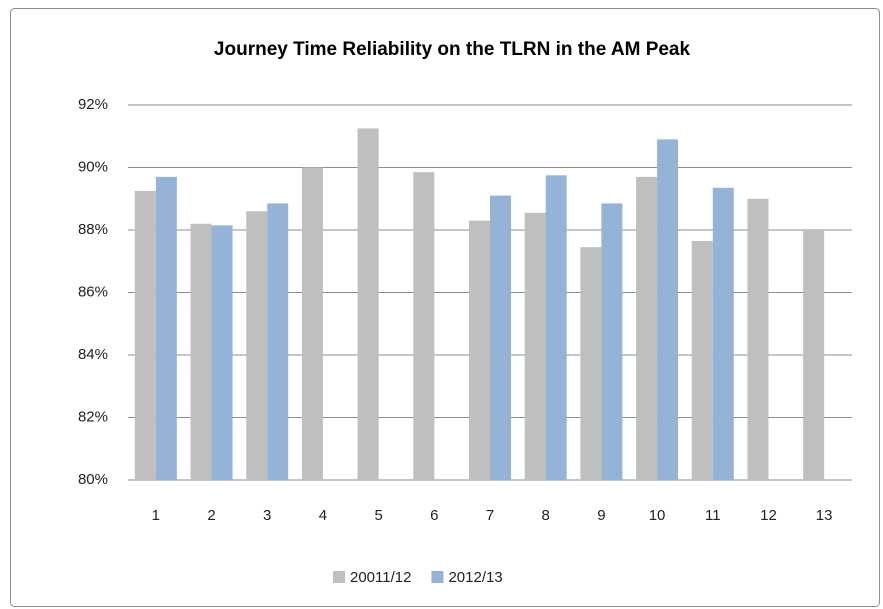  Describe the element at coordinates (323, 515) in the screenshot. I see `x-tick-label: 4` at that location.